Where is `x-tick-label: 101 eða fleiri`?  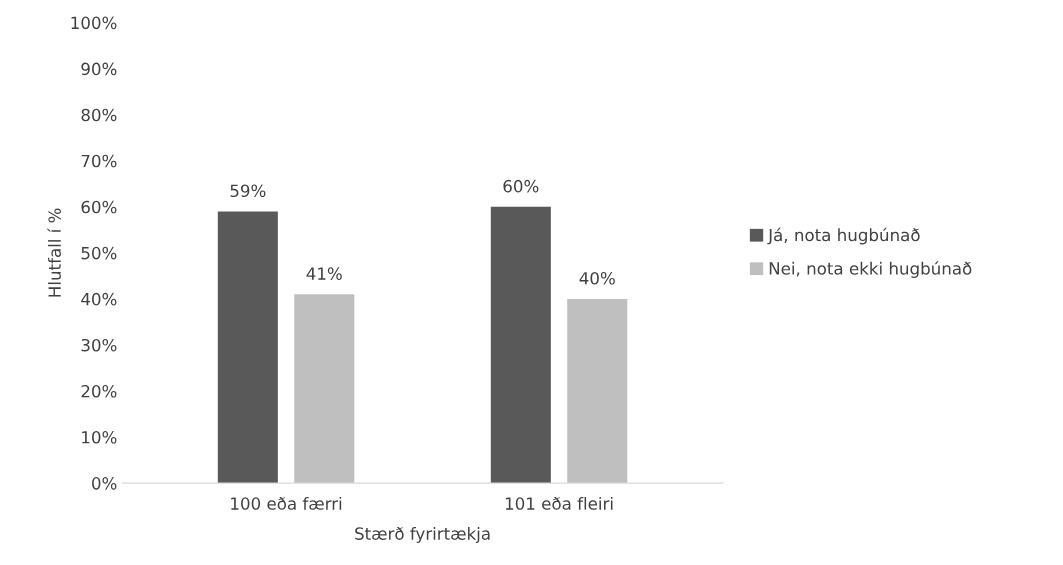
x-tick-label: 101 eða fleiri is located at coordinates (559, 503).